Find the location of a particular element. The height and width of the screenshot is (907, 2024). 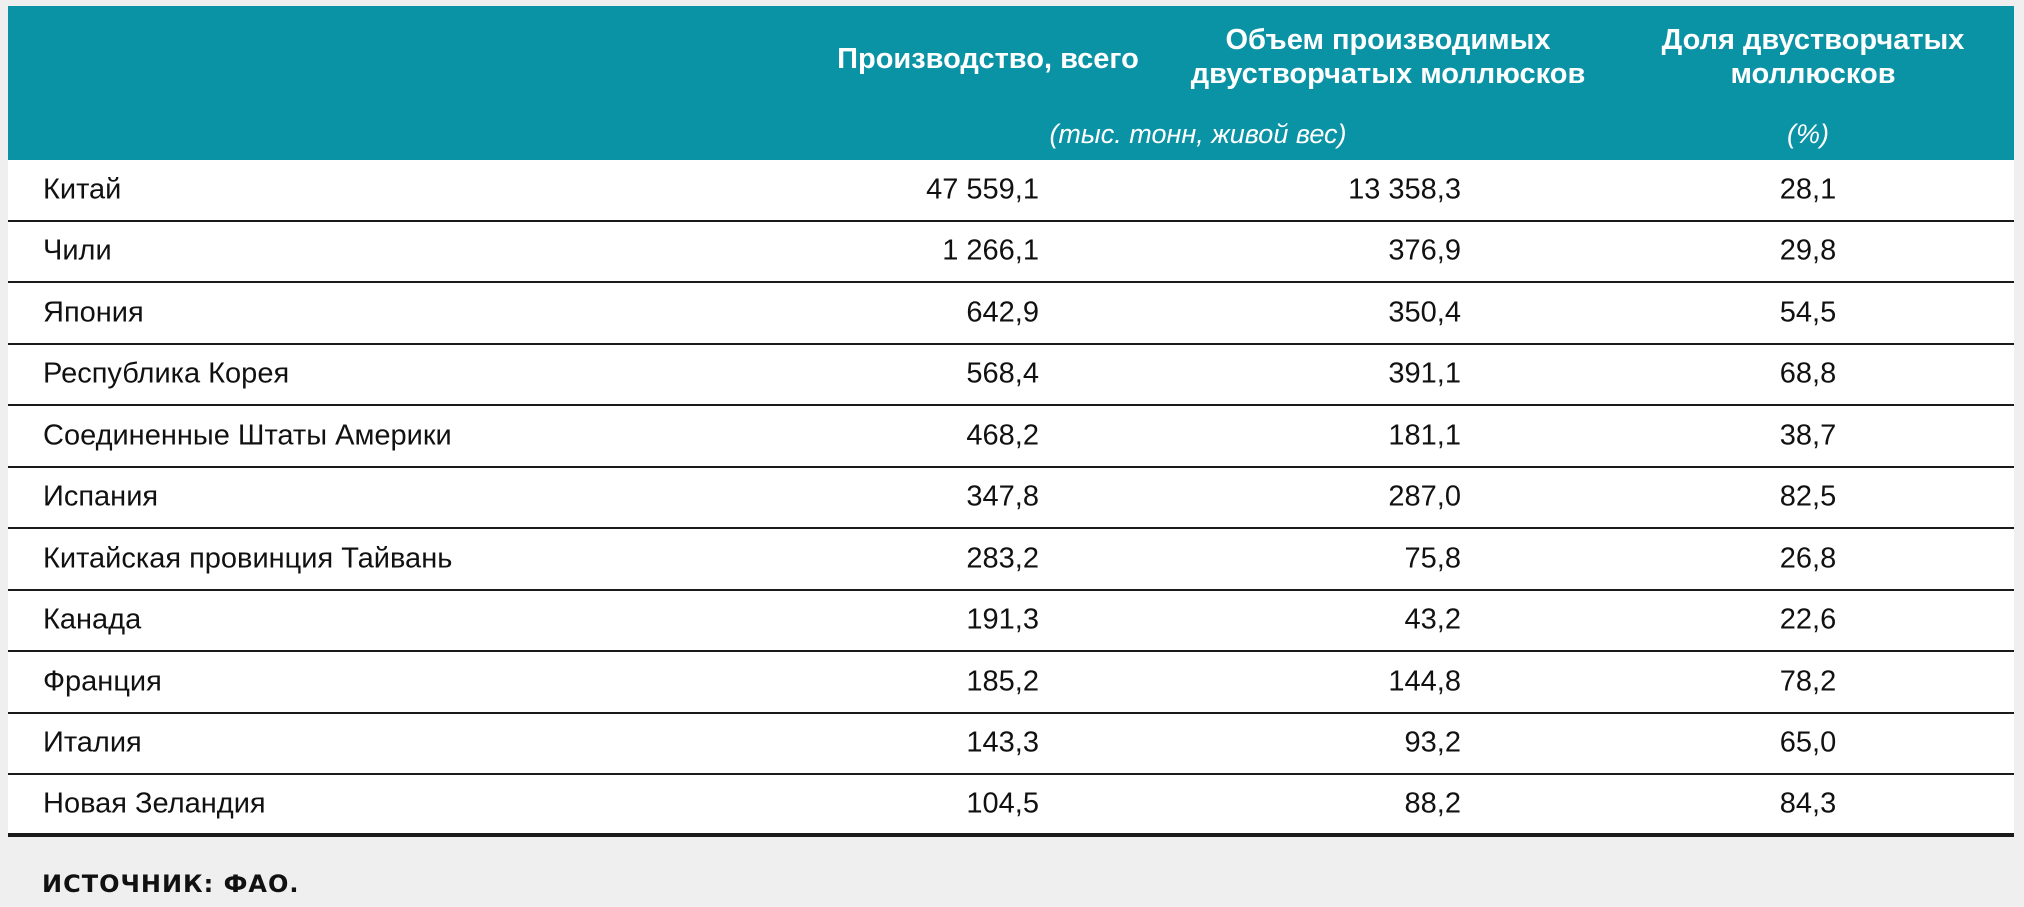

header-bivalve-share: Доля двустворчатых моллюсков is located at coordinates (1813, 57).